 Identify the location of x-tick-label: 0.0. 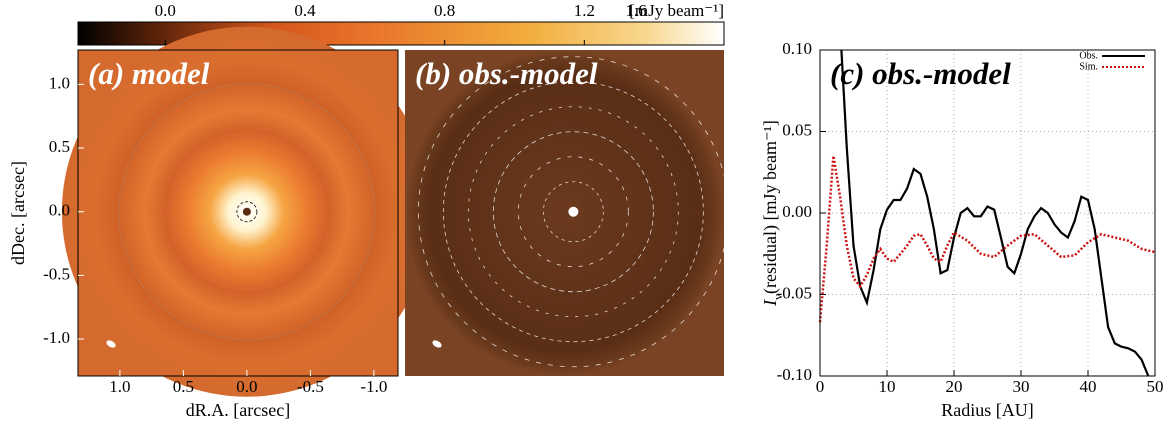
(246, 386).